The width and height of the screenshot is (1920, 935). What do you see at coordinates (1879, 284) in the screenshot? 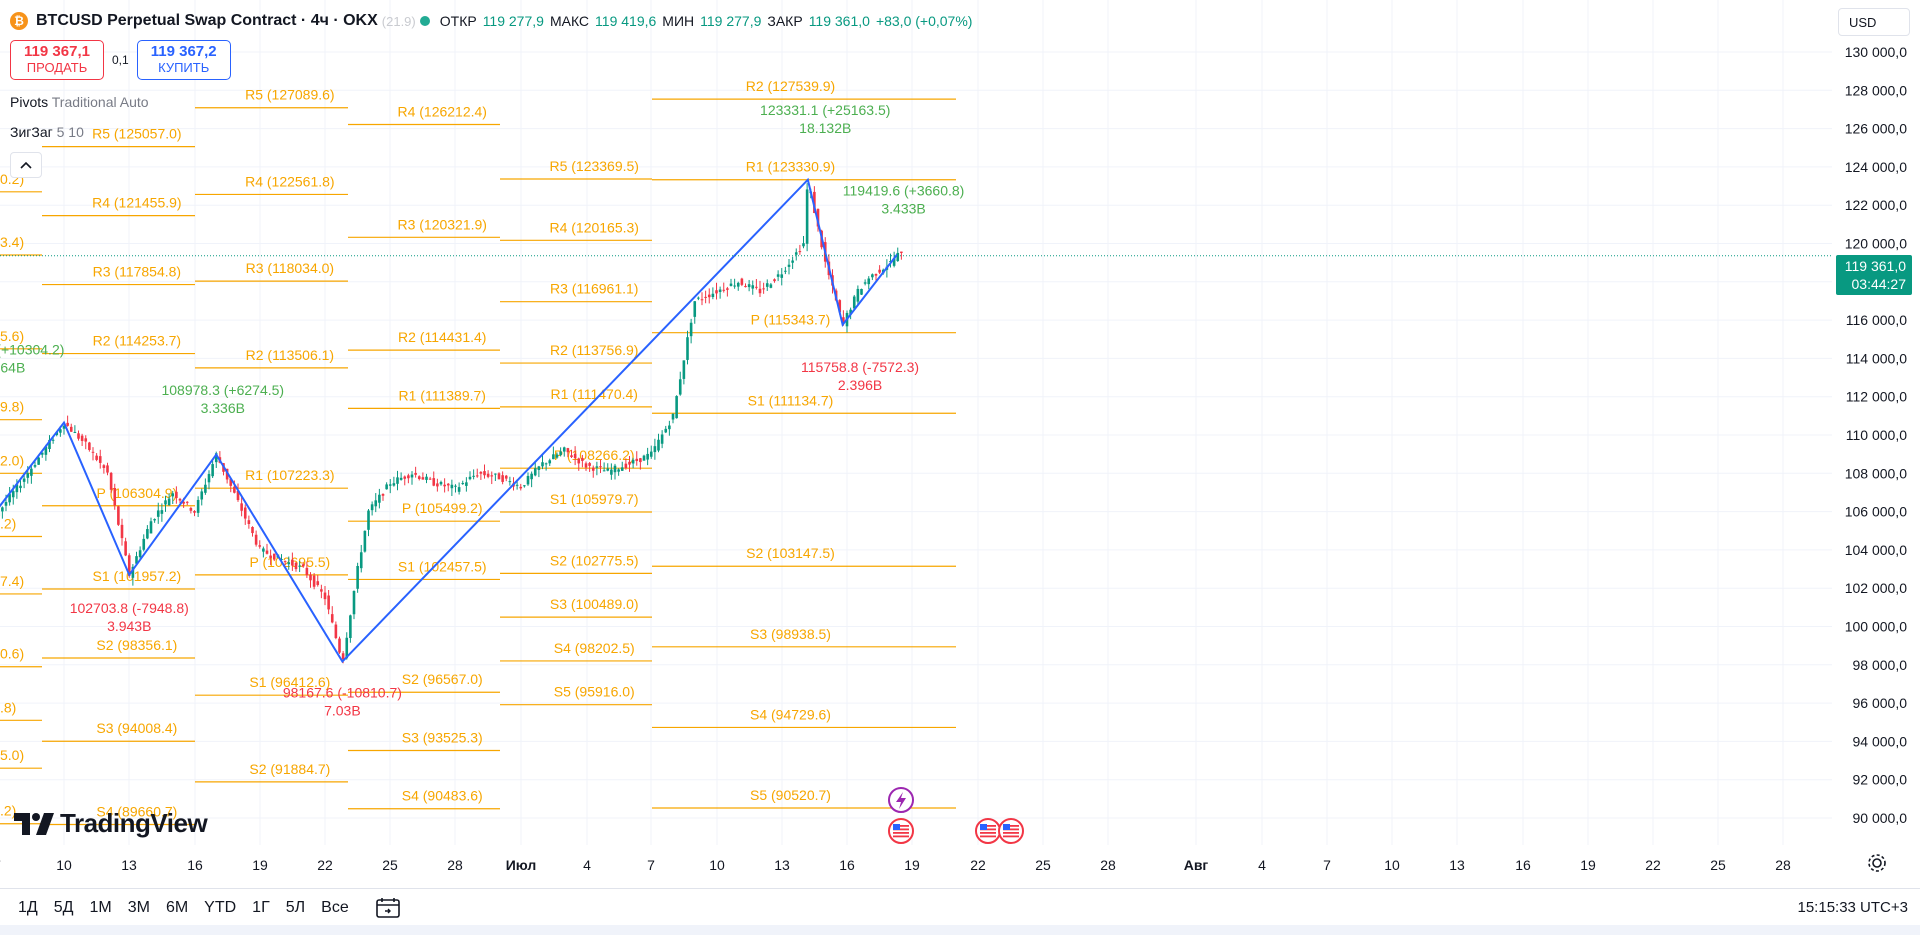
I see `bar-countdown: 03:44:27` at bounding box center [1879, 284].